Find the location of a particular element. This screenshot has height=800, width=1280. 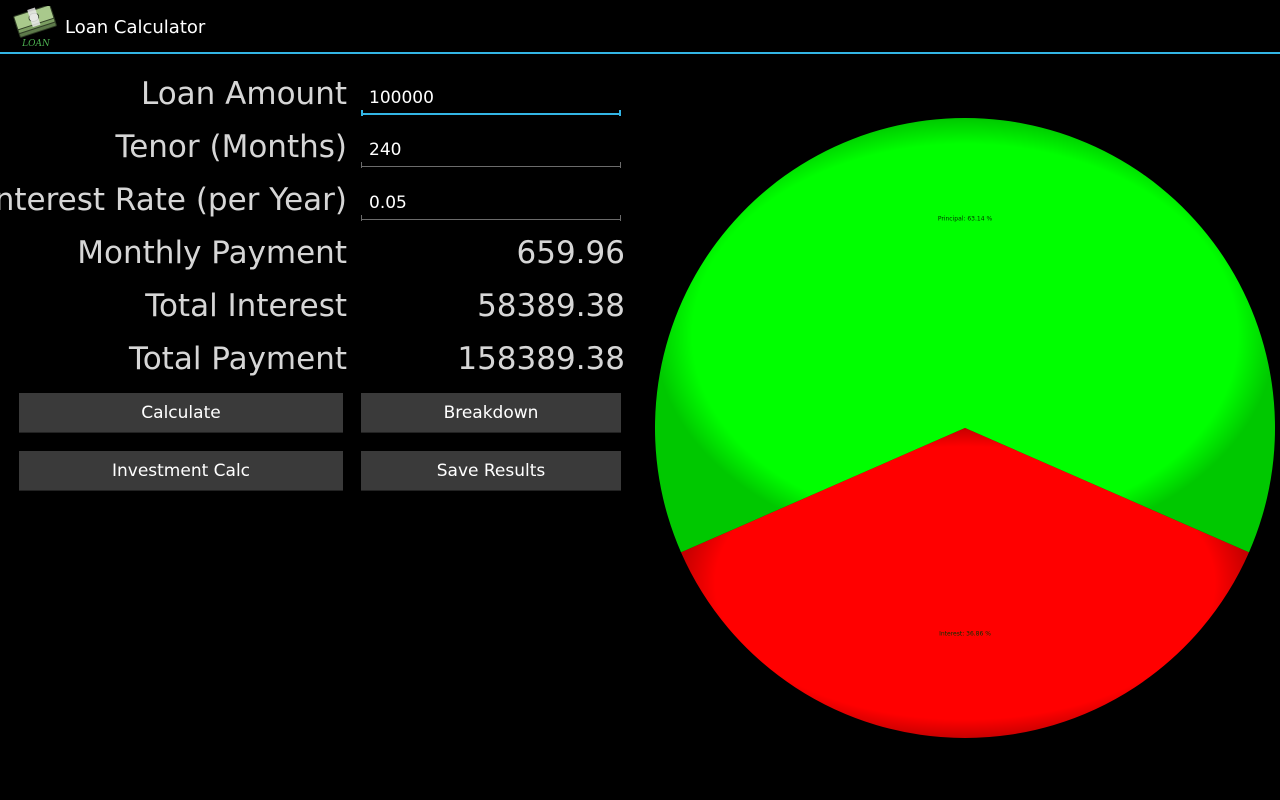

save-results-button: Save Results is located at coordinates (491, 471).